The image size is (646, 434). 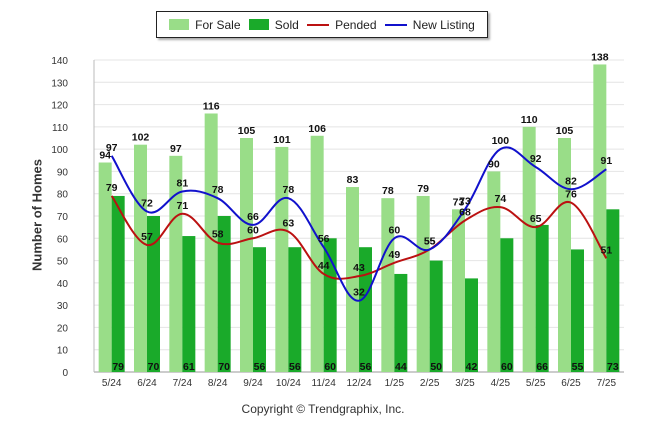 I want to click on legend-swatch-for-sale, so click(x=179, y=24).